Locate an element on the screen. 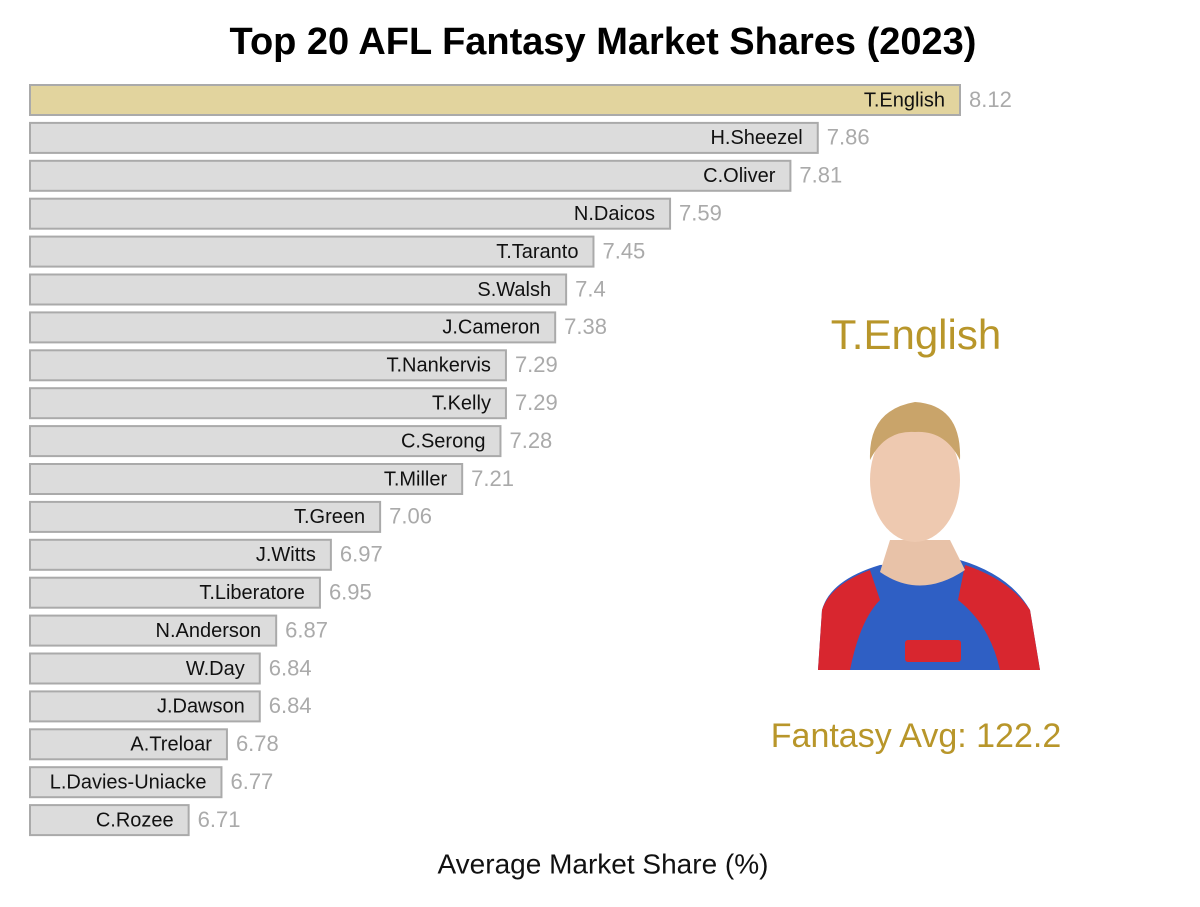  value-label: 6.71 is located at coordinates (219, 819).